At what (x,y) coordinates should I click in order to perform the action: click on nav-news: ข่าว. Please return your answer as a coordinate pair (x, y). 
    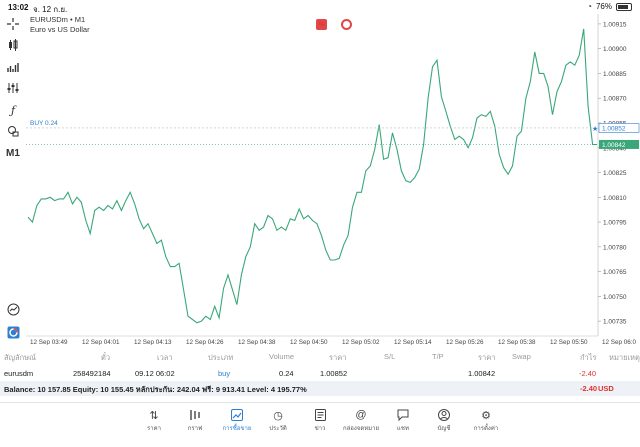
    Looking at the image, I should click on (320, 421).